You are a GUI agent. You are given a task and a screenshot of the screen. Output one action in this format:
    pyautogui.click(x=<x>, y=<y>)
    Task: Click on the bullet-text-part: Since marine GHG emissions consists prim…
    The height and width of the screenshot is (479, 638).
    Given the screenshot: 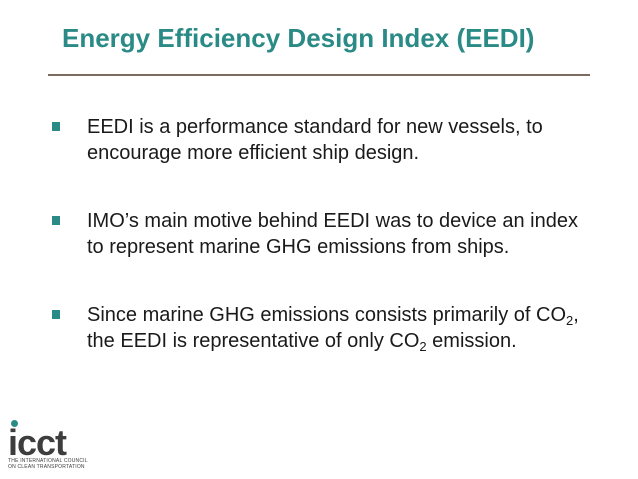 What is the action you would take?
    pyautogui.click(x=327, y=315)
    